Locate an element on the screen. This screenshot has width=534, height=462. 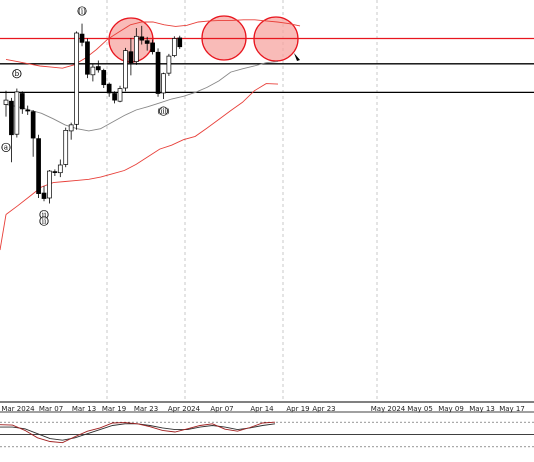
x-tick-label: Mar 19 is located at coordinates (114, 409).